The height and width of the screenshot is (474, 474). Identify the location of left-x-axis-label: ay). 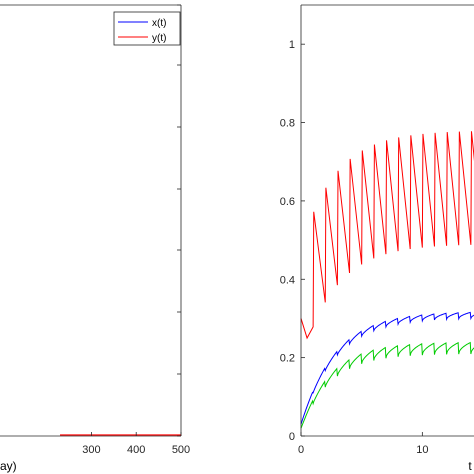
(8, 466).